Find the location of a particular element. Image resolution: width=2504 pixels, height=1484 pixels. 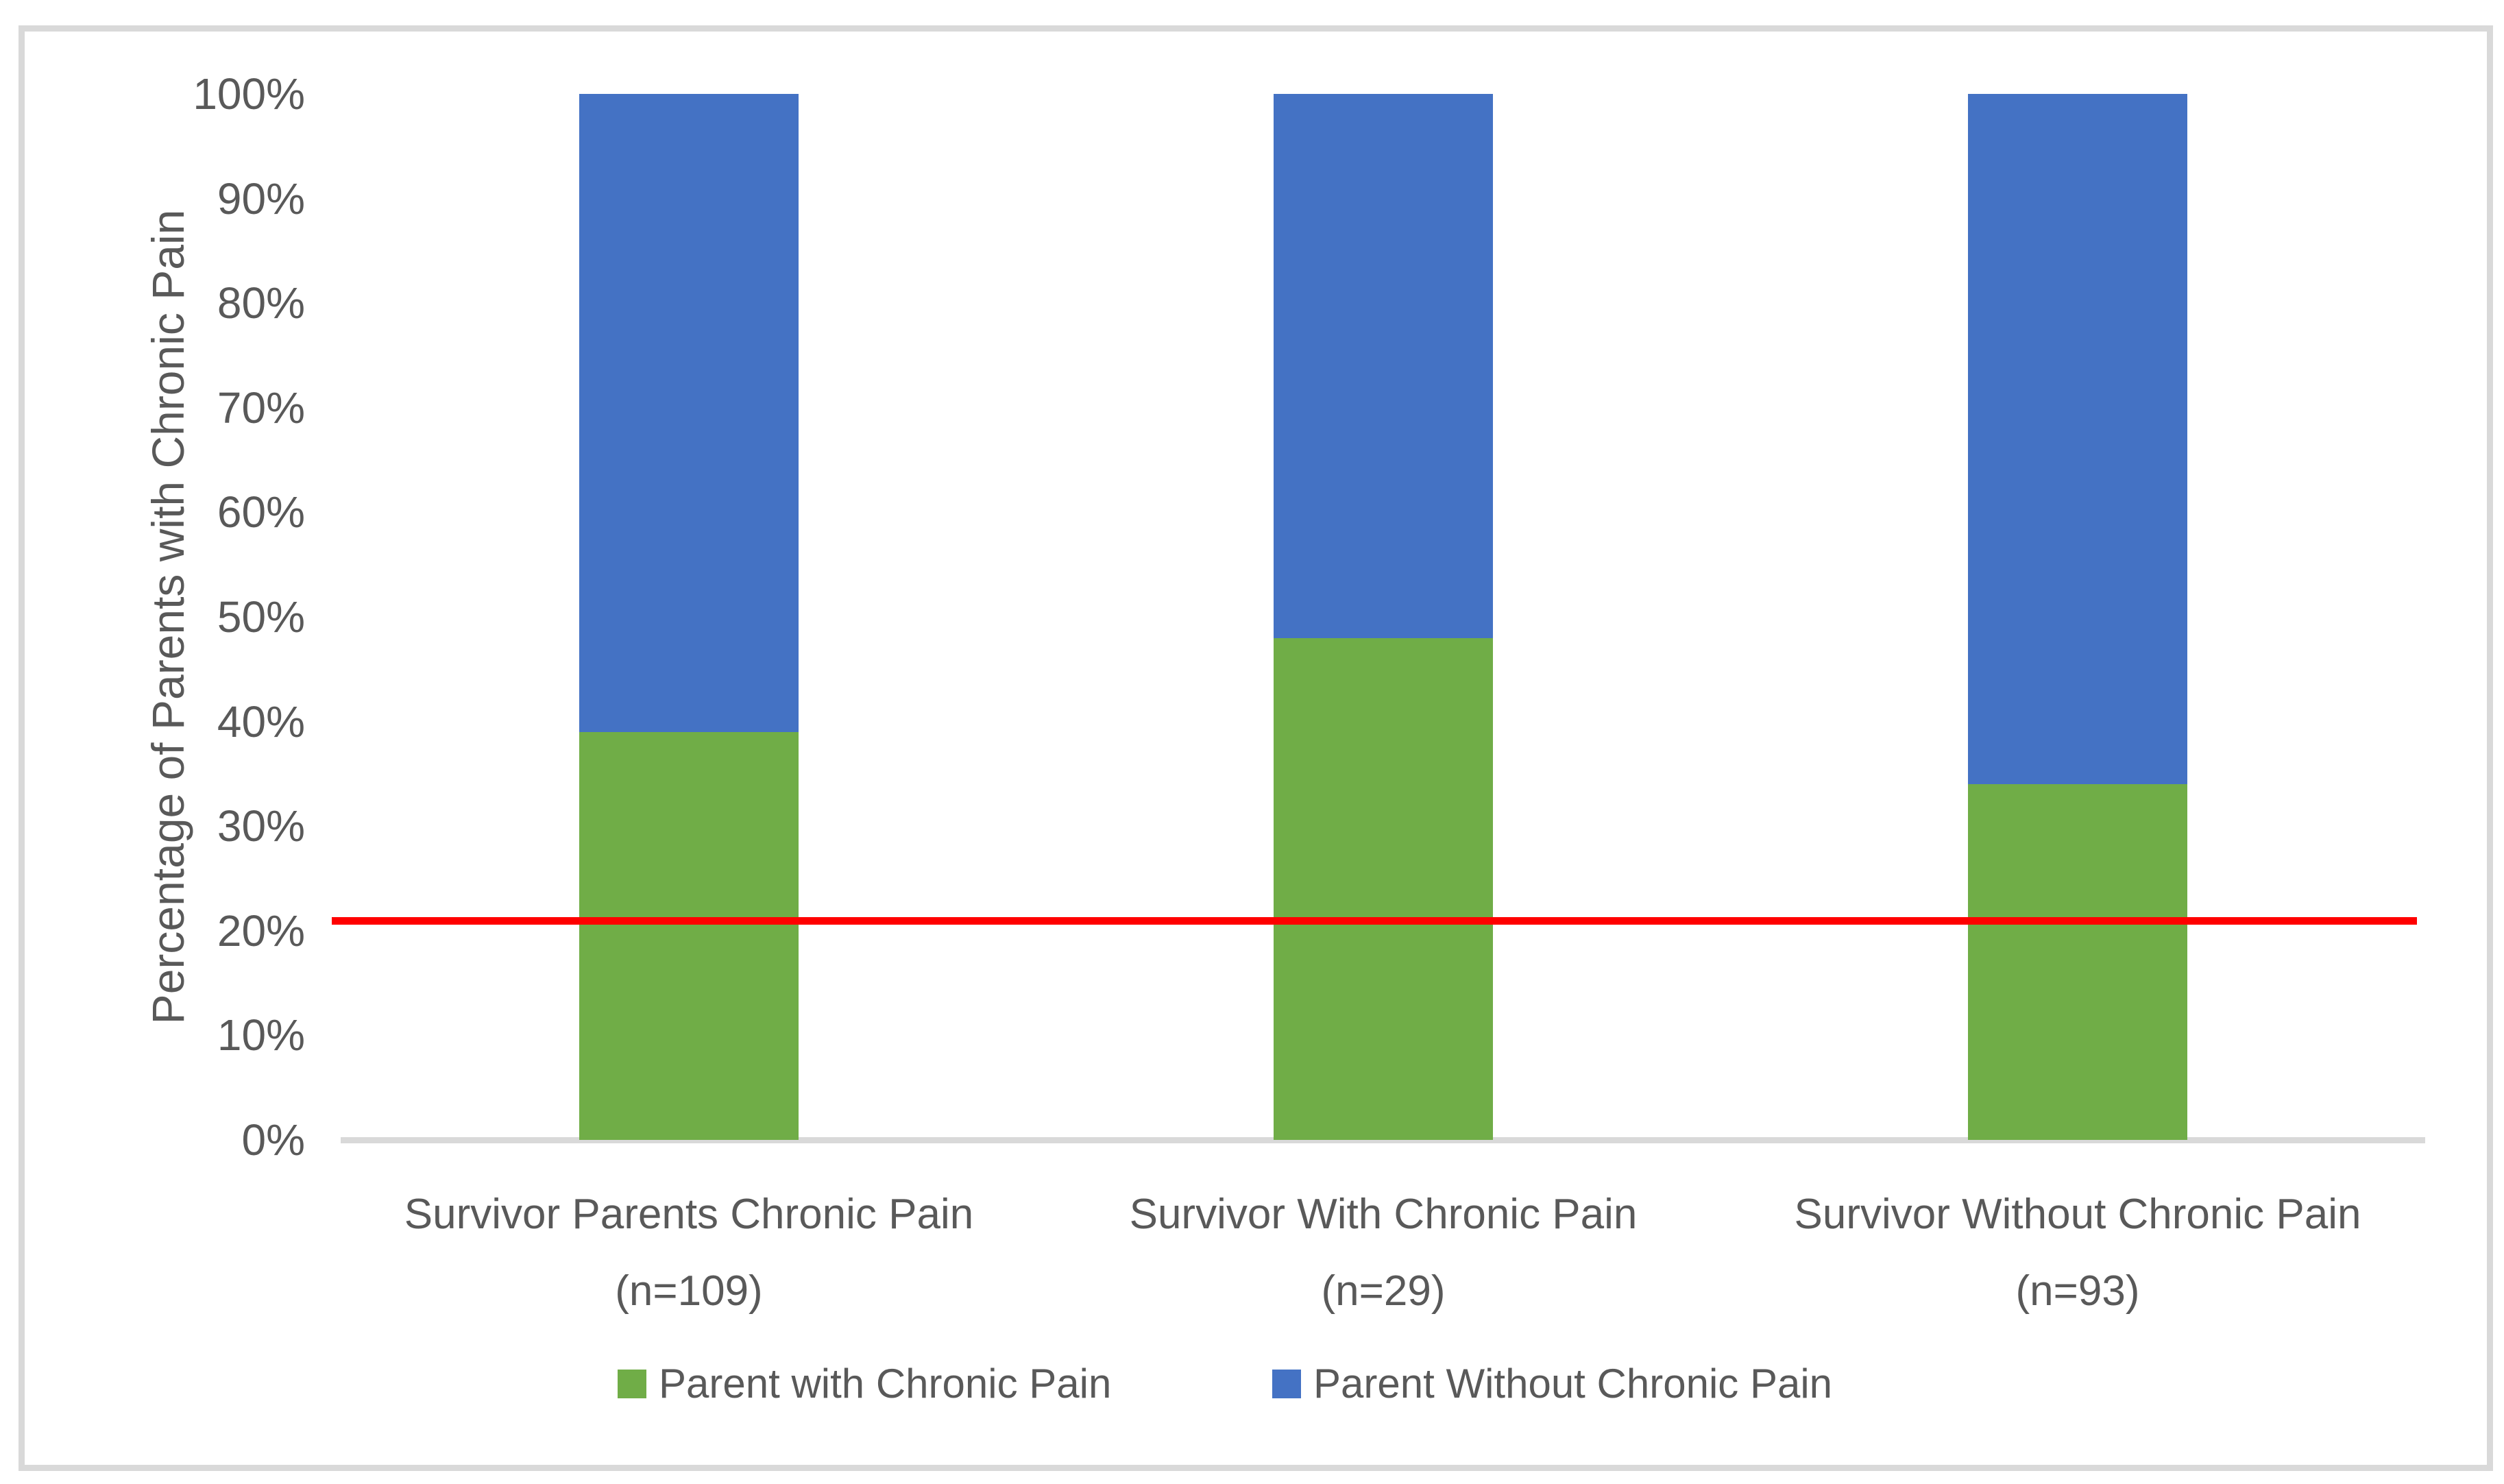

category-label-text: Survivor With Chronic Pain is located at coordinates (1383, 1214).